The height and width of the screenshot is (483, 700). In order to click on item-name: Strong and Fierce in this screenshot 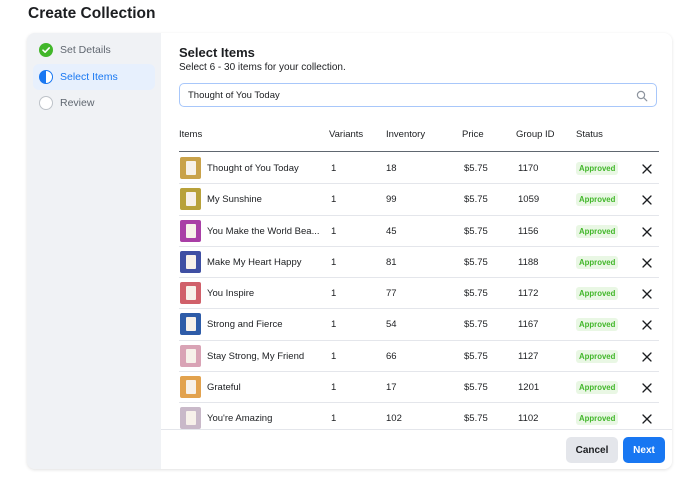, I will do `click(245, 325)`.